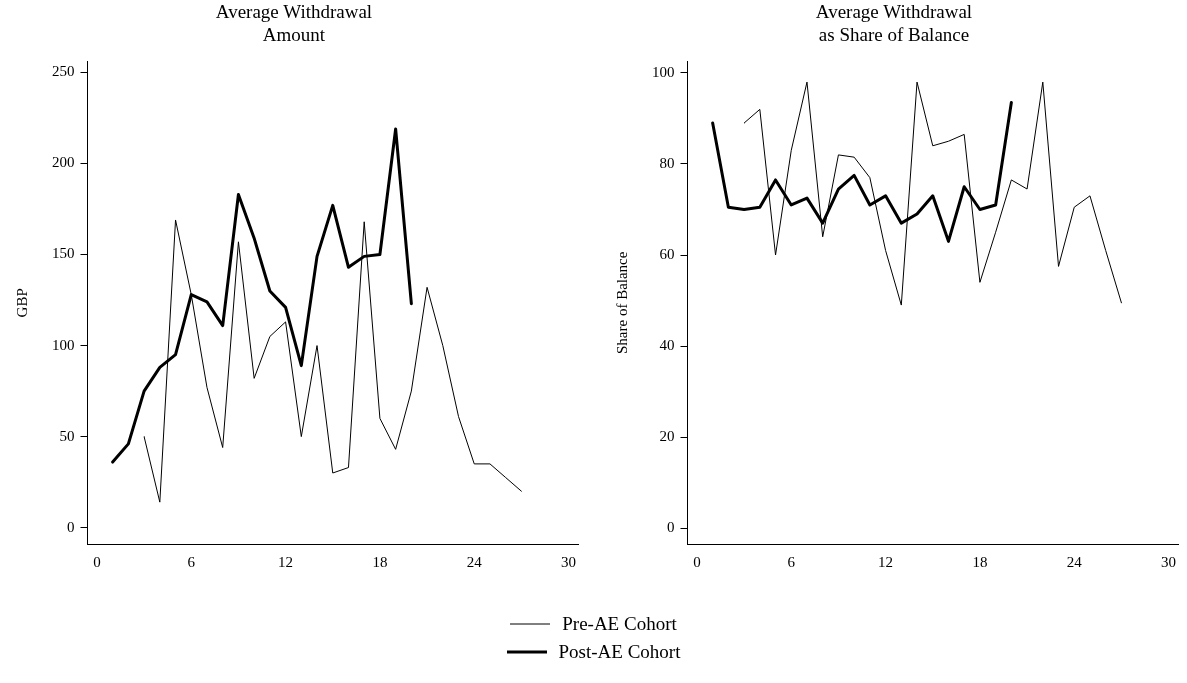 The image size is (1187, 683). What do you see at coordinates (63, 162) in the screenshot?
I see `y-tick-label: 200` at bounding box center [63, 162].